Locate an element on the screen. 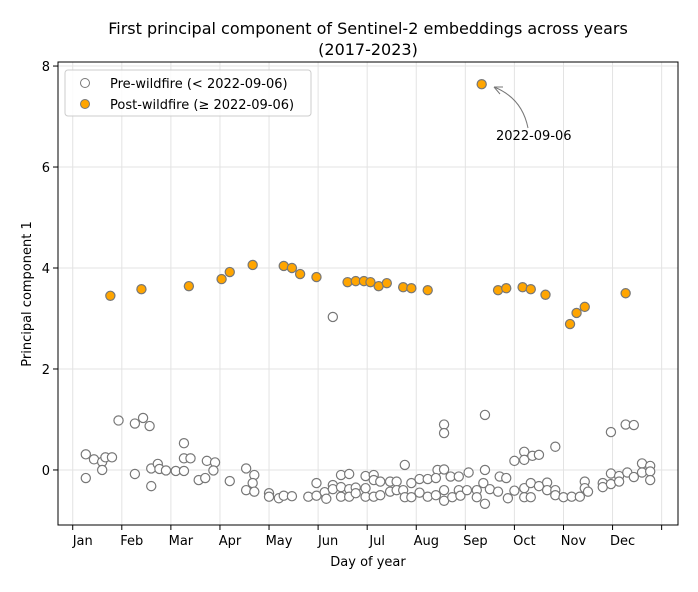  x-tick-label: Sep is located at coordinates (475, 541).